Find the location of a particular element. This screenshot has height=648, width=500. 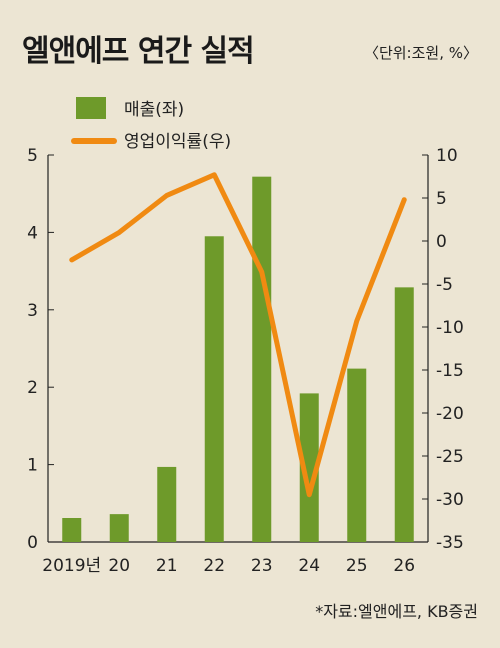

right-tick-label: -25 is located at coordinates (450, 457).